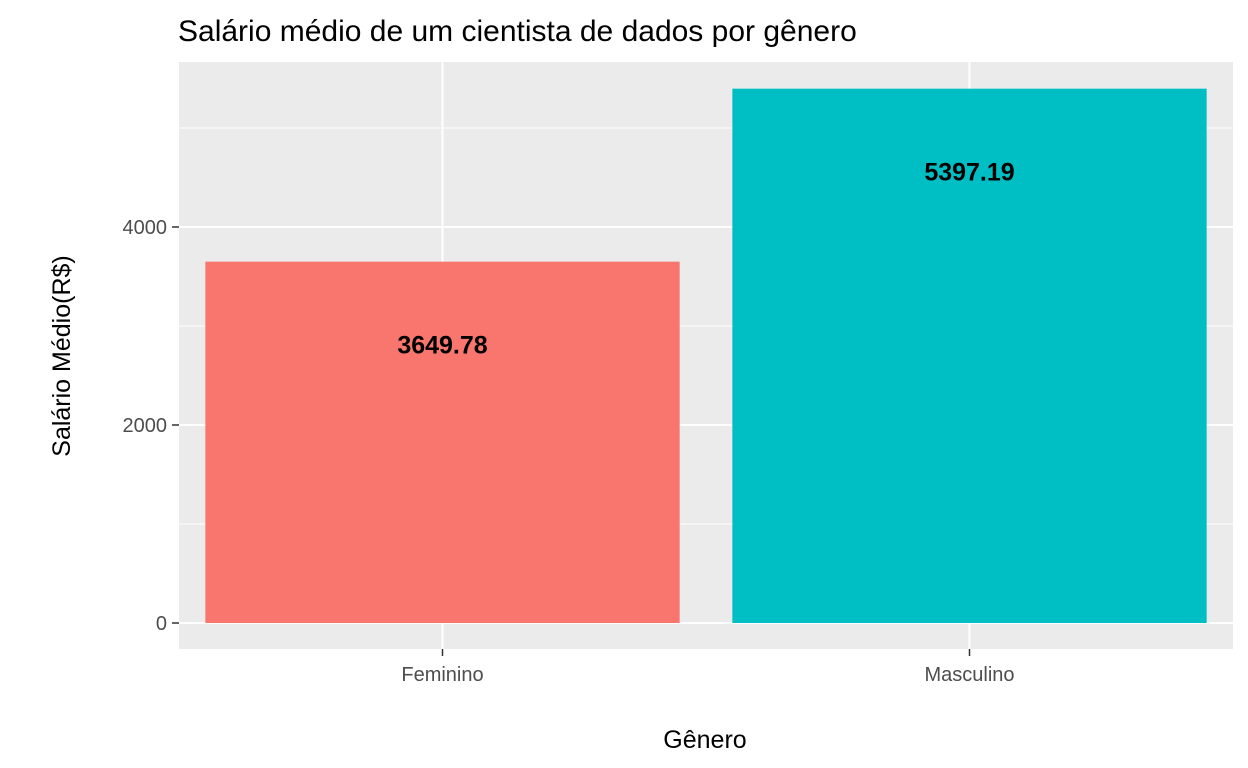 The image size is (1248, 768). Describe the element at coordinates (708, 667) in the screenshot. I see `x-axis: Feminino Masculino` at that location.